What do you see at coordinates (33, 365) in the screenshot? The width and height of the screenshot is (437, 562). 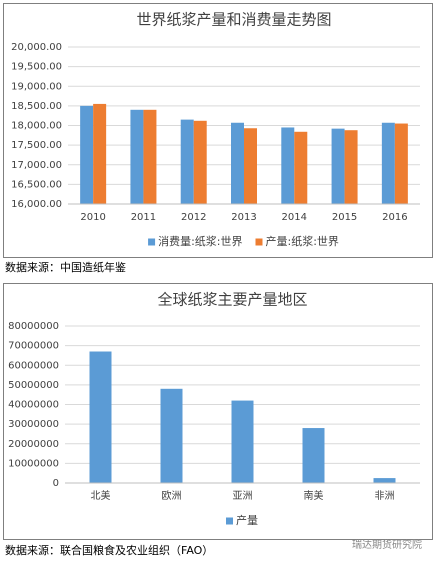 I see `y-tick-label: 60000000` at bounding box center [33, 365].